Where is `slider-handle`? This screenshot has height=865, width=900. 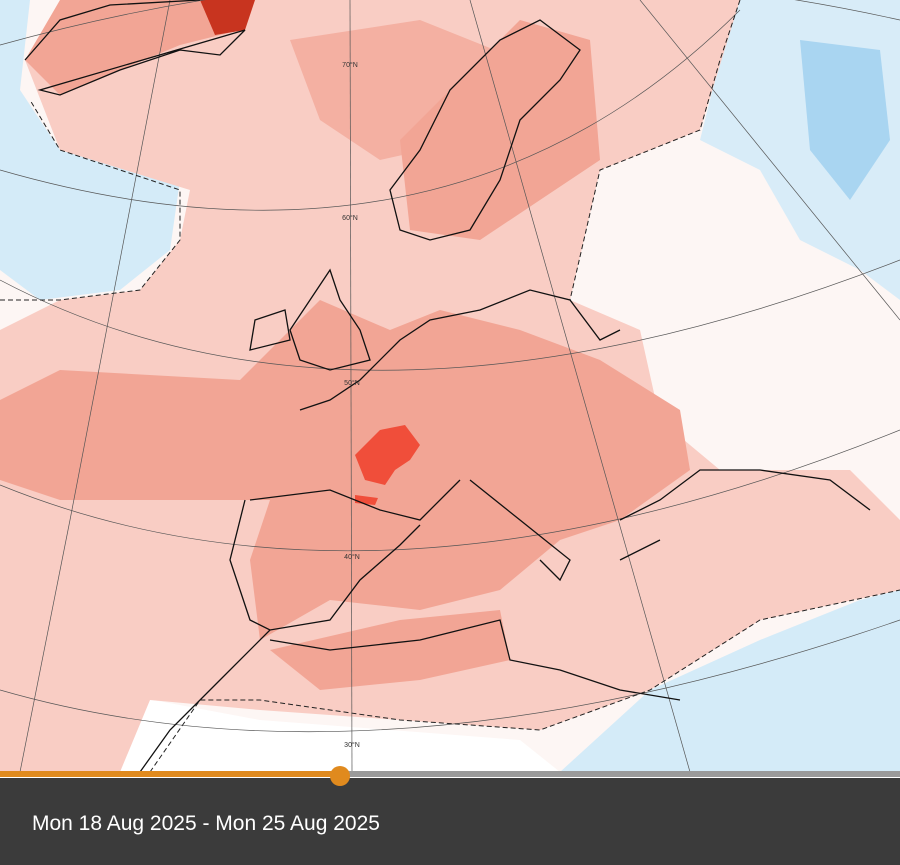
slider-handle is located at coordinates (340, 776).